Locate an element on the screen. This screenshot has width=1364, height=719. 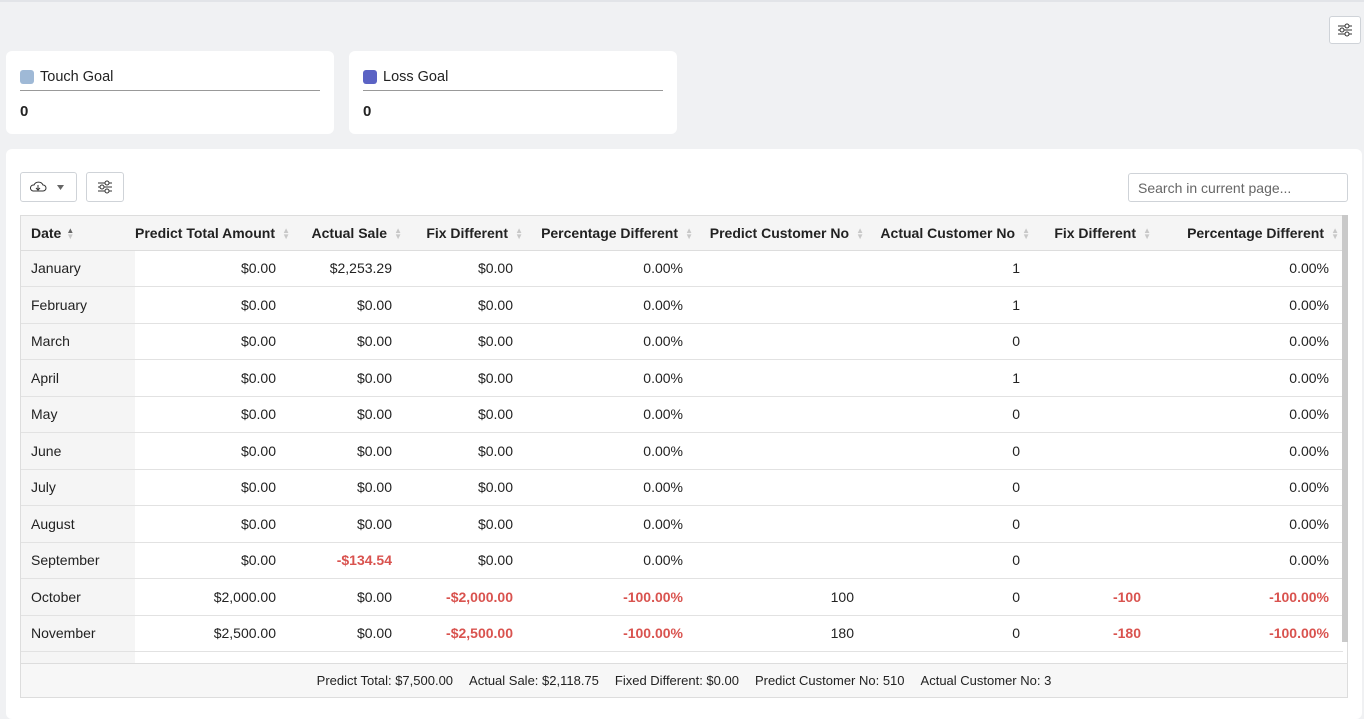
table-cell: 0 is located at coordinates (951, 597).